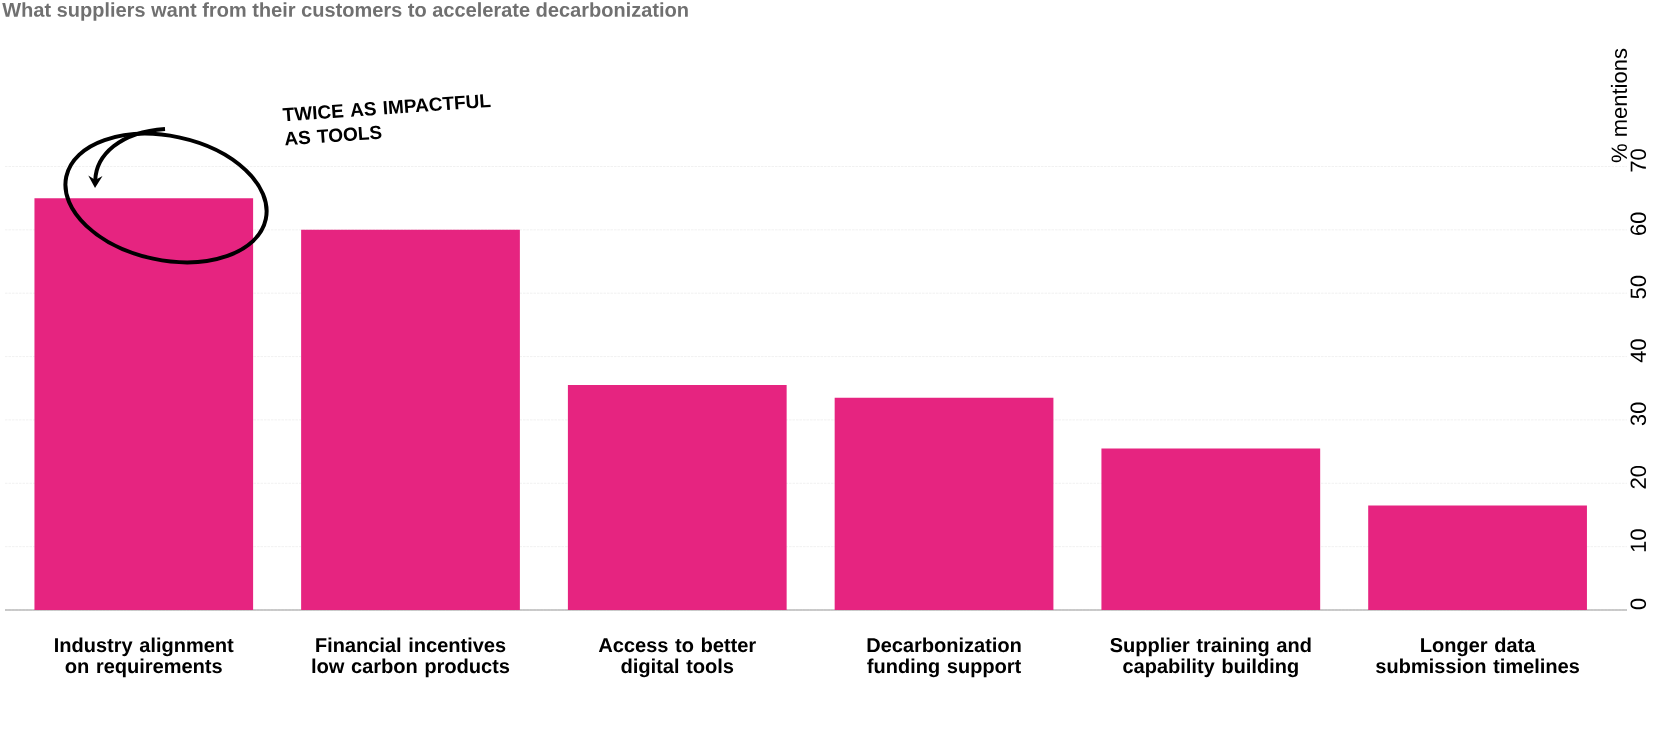  What do you see at coordinates (1638, 223) in the screenshot?
I see `y-tick-label: 60` at bounding box center [1638, 223].